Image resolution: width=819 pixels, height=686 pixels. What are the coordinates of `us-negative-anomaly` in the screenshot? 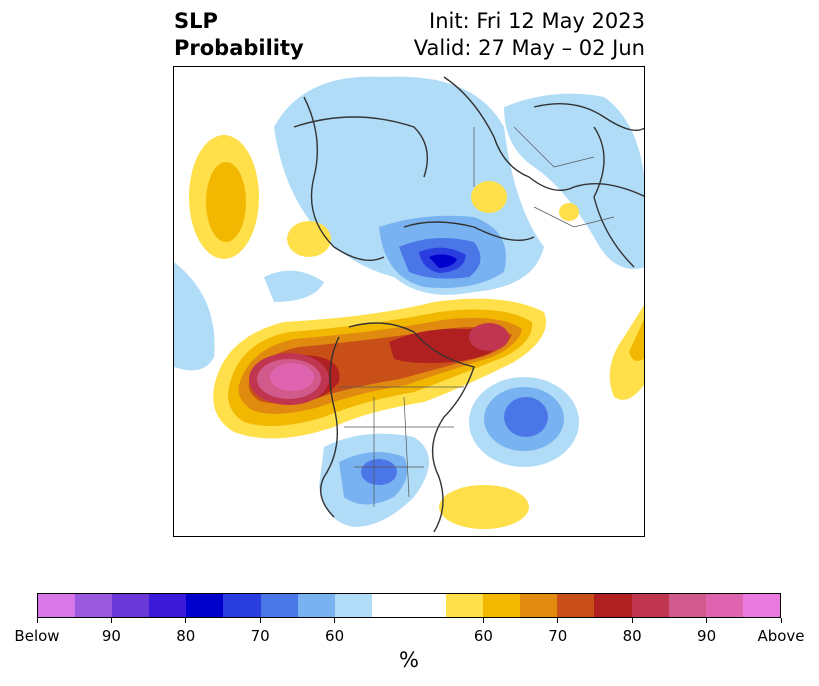 It's located at (374, 480).